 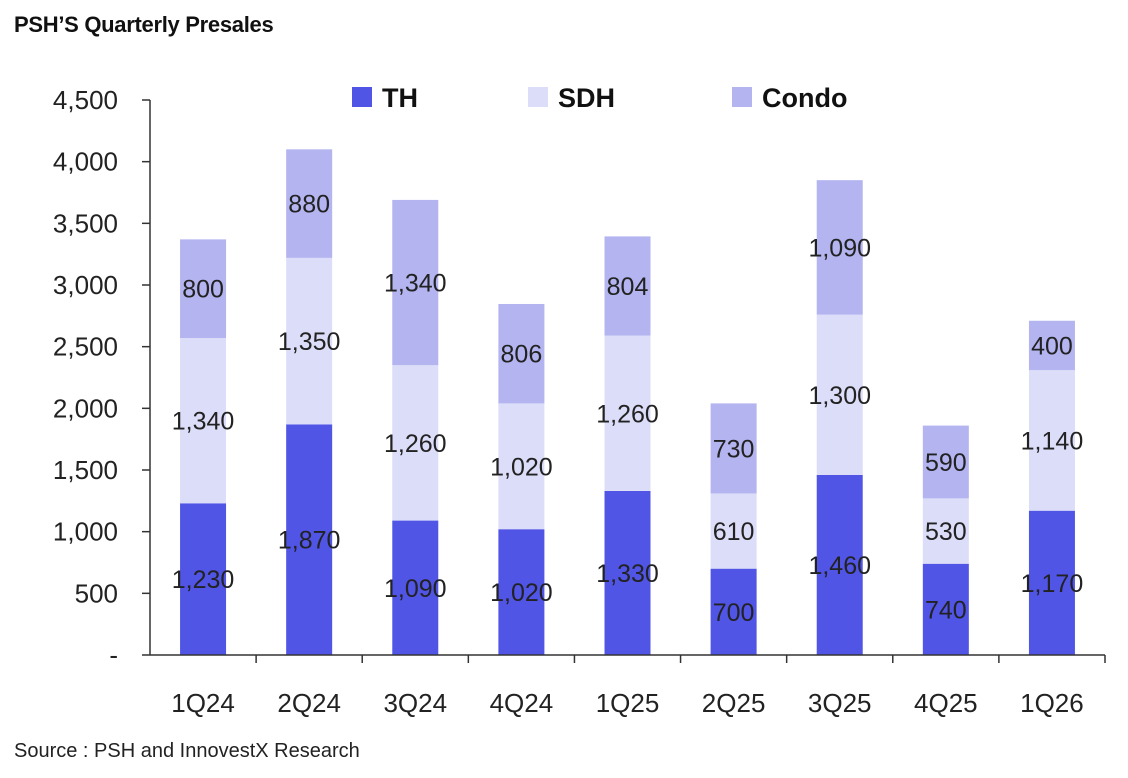 I want to click on bar-sdh-2q24, so click(x=309, y=341).